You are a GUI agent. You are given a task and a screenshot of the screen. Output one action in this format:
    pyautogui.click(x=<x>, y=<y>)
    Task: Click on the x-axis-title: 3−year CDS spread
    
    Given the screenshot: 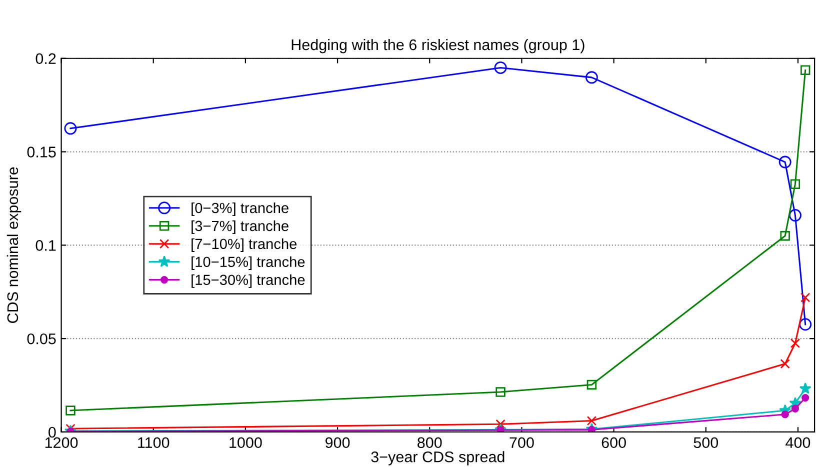 What is the action you would take?
    pyautogui.click(x=437, y=458)
    